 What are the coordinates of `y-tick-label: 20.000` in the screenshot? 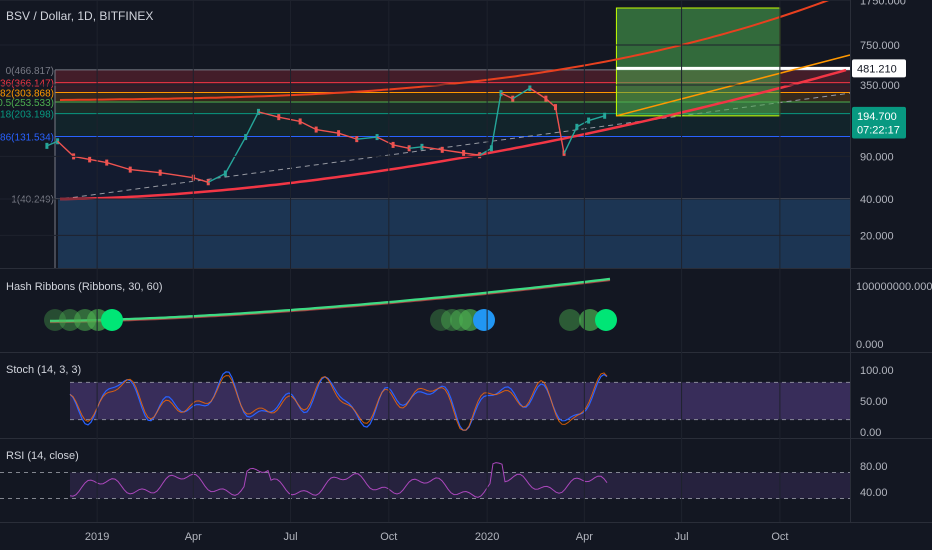 It's located at (877, 236).